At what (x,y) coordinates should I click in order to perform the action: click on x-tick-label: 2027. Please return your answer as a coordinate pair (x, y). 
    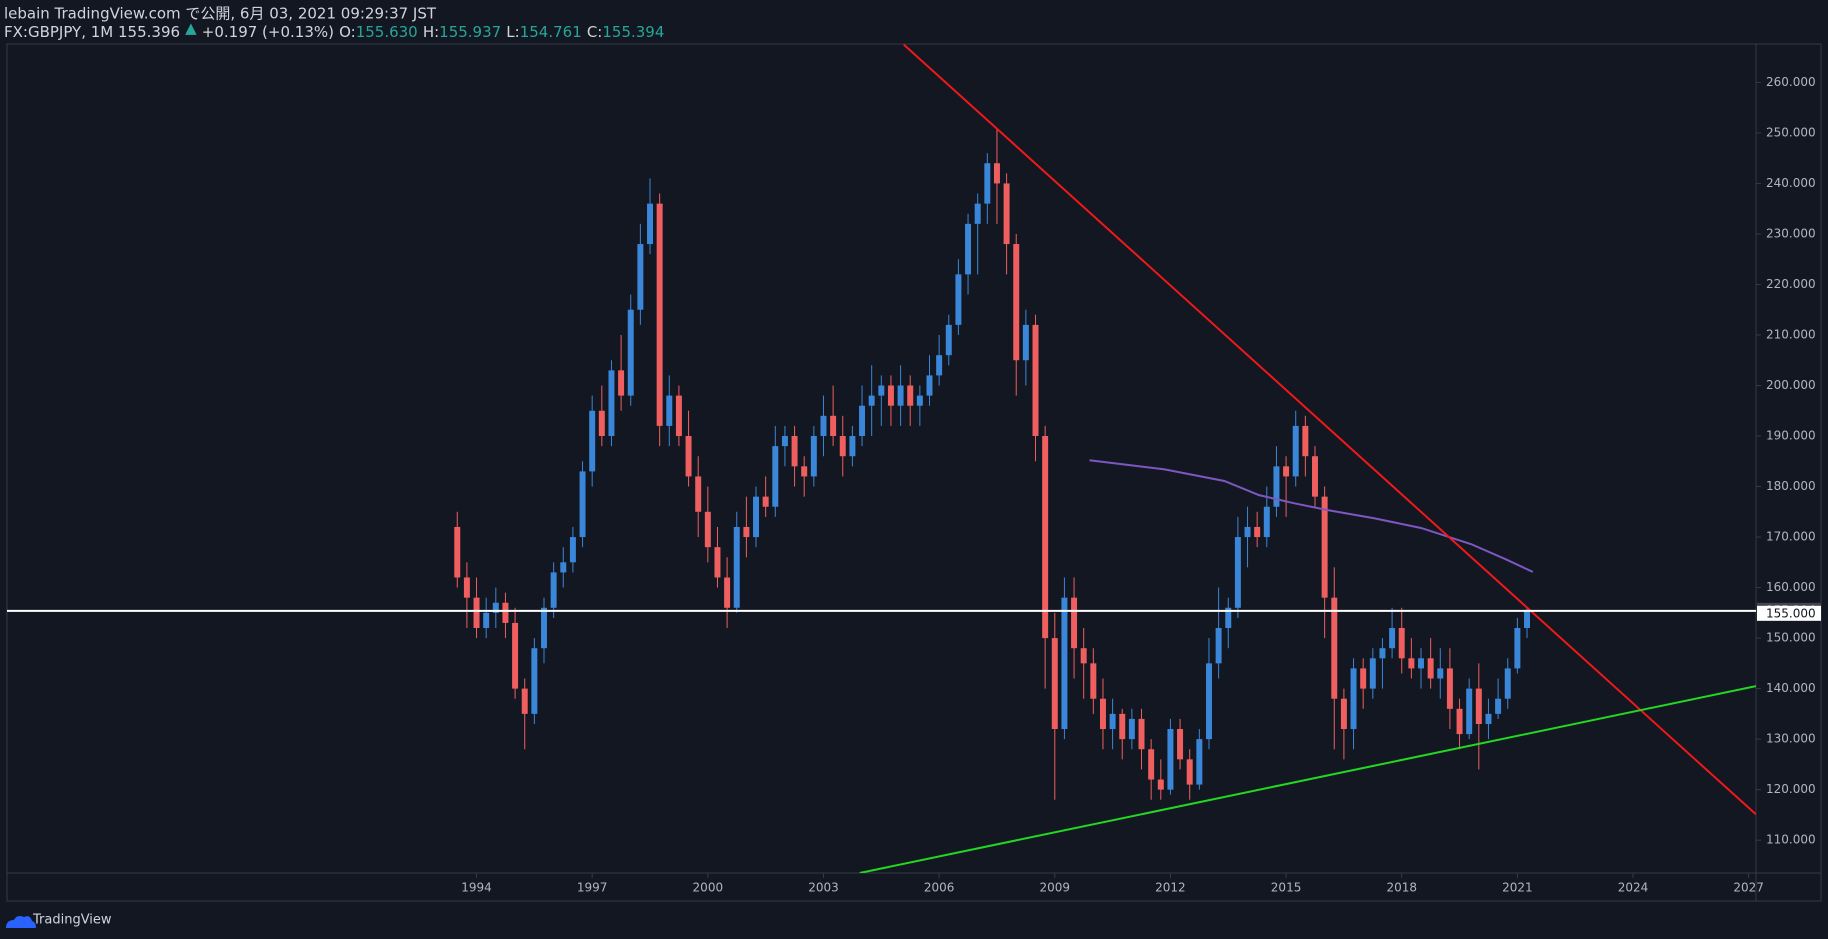
    Looking at the image, I should click on (1748, 888).